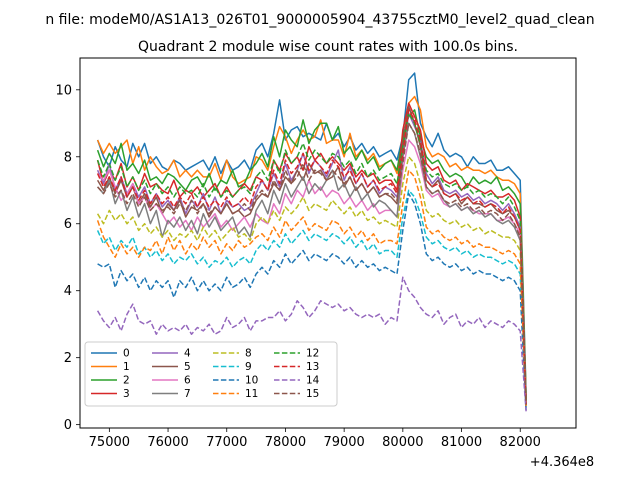  I want to click on y-tick-label: 4, so click(68, 291).